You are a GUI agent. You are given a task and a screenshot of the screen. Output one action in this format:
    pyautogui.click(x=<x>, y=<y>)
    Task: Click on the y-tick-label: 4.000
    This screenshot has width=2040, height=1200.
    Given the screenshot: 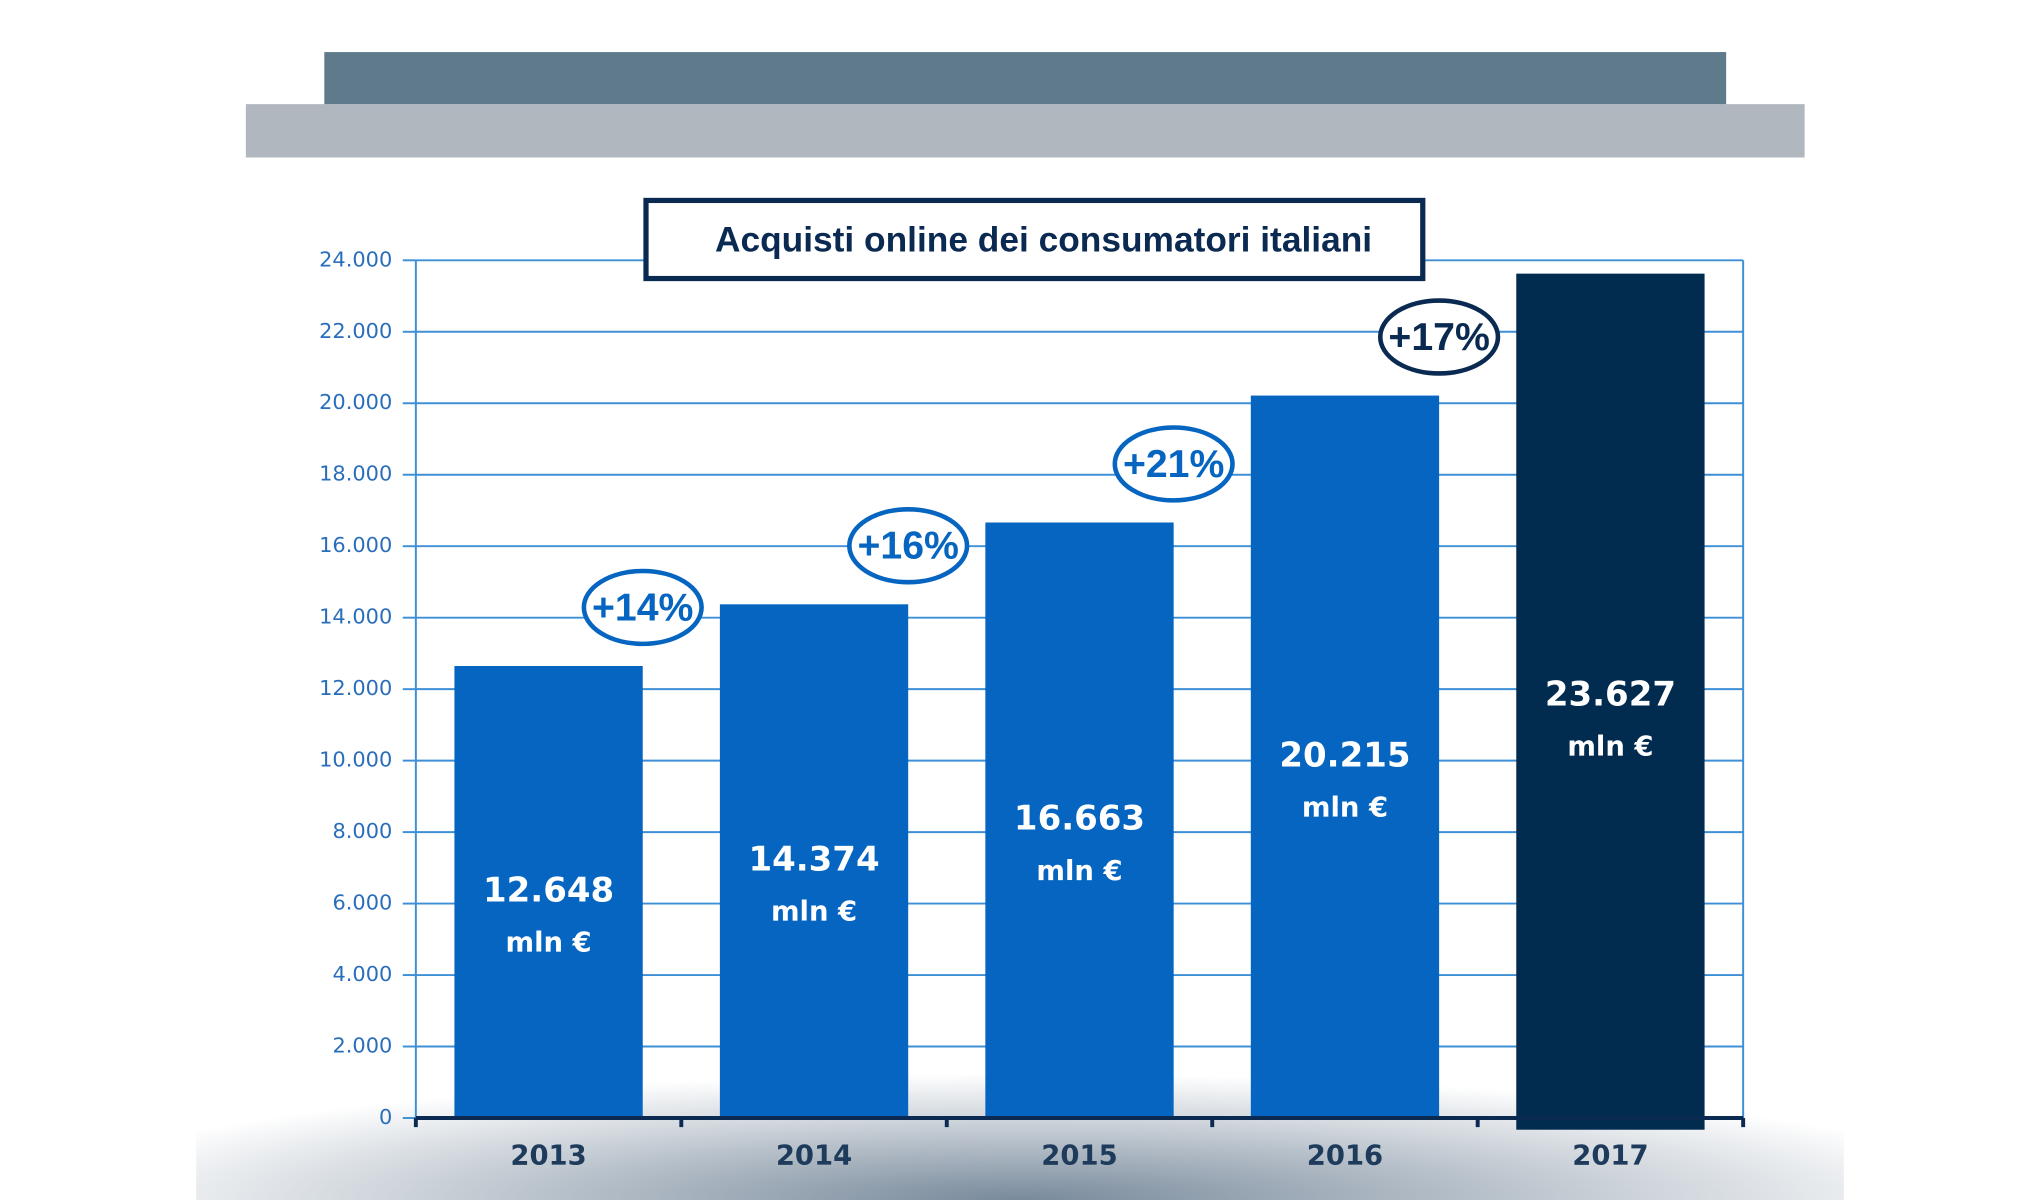 What is the action you would take?
    pyautogui.click(x=362, y=974)
    